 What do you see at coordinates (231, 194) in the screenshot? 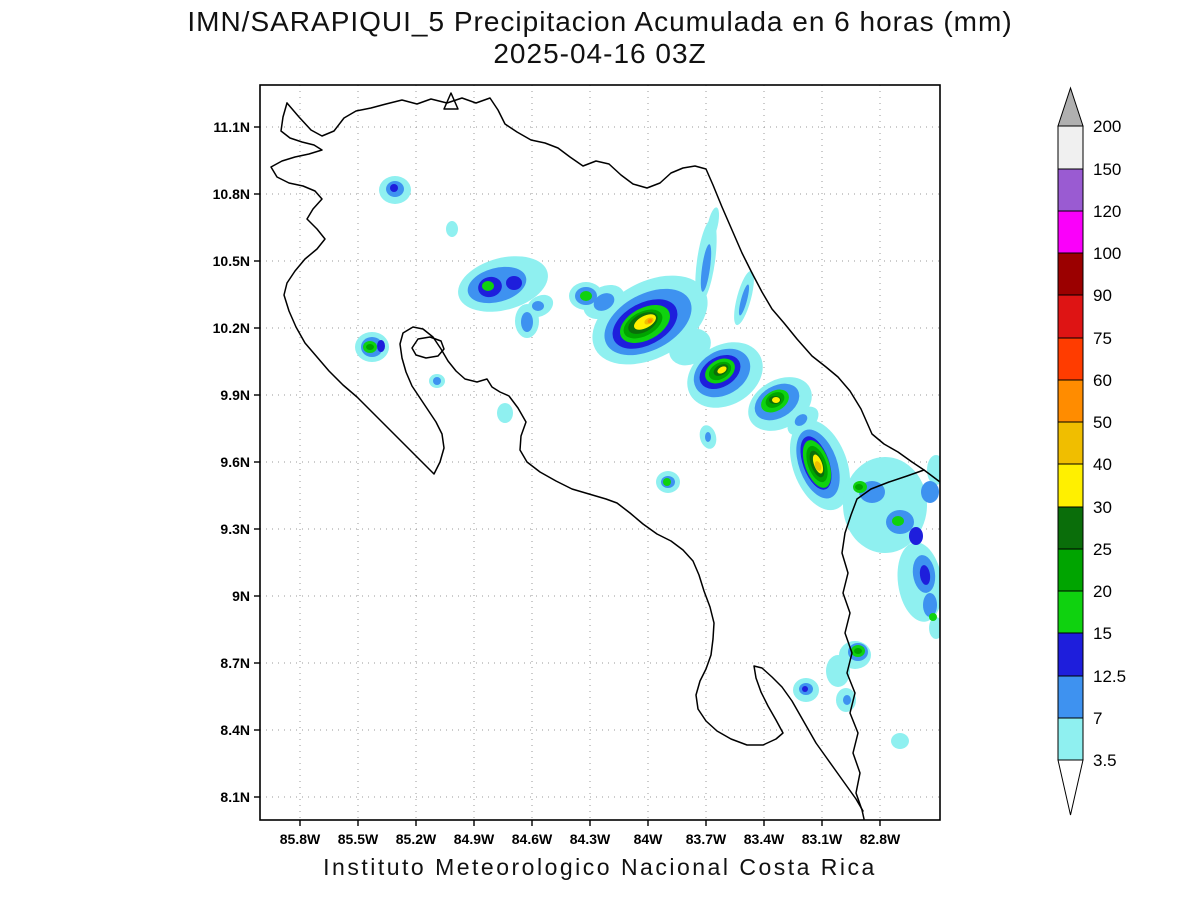
I see `lat-tick-label: 10.8N` at bounding box center [231, 194].